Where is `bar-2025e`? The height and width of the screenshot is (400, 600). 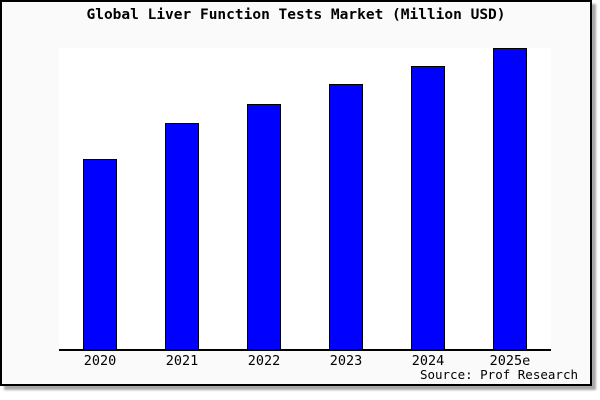 bar-2025e is located at coordinates (510, 198).